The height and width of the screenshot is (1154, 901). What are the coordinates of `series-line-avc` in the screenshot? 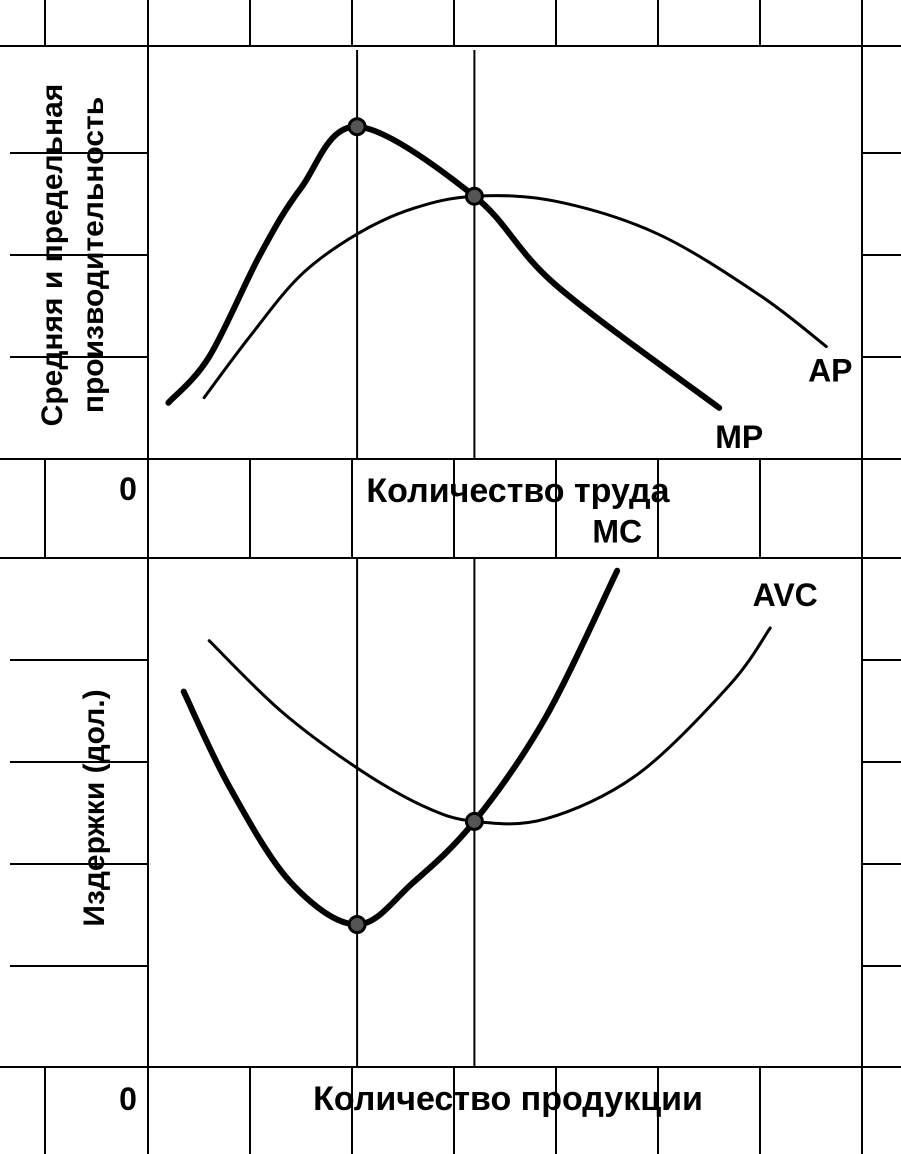 It's located at (489, 726).